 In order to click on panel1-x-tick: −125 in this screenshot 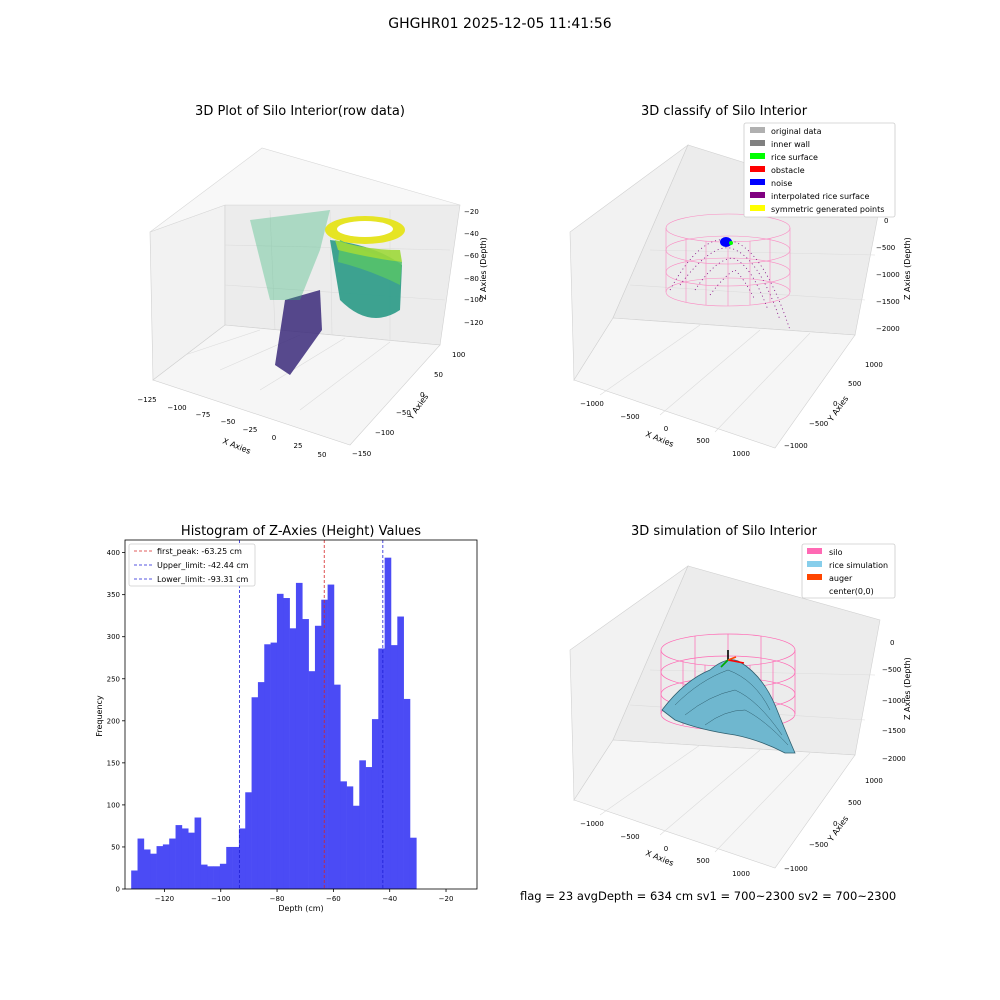, I will do `click(146, 400)`.